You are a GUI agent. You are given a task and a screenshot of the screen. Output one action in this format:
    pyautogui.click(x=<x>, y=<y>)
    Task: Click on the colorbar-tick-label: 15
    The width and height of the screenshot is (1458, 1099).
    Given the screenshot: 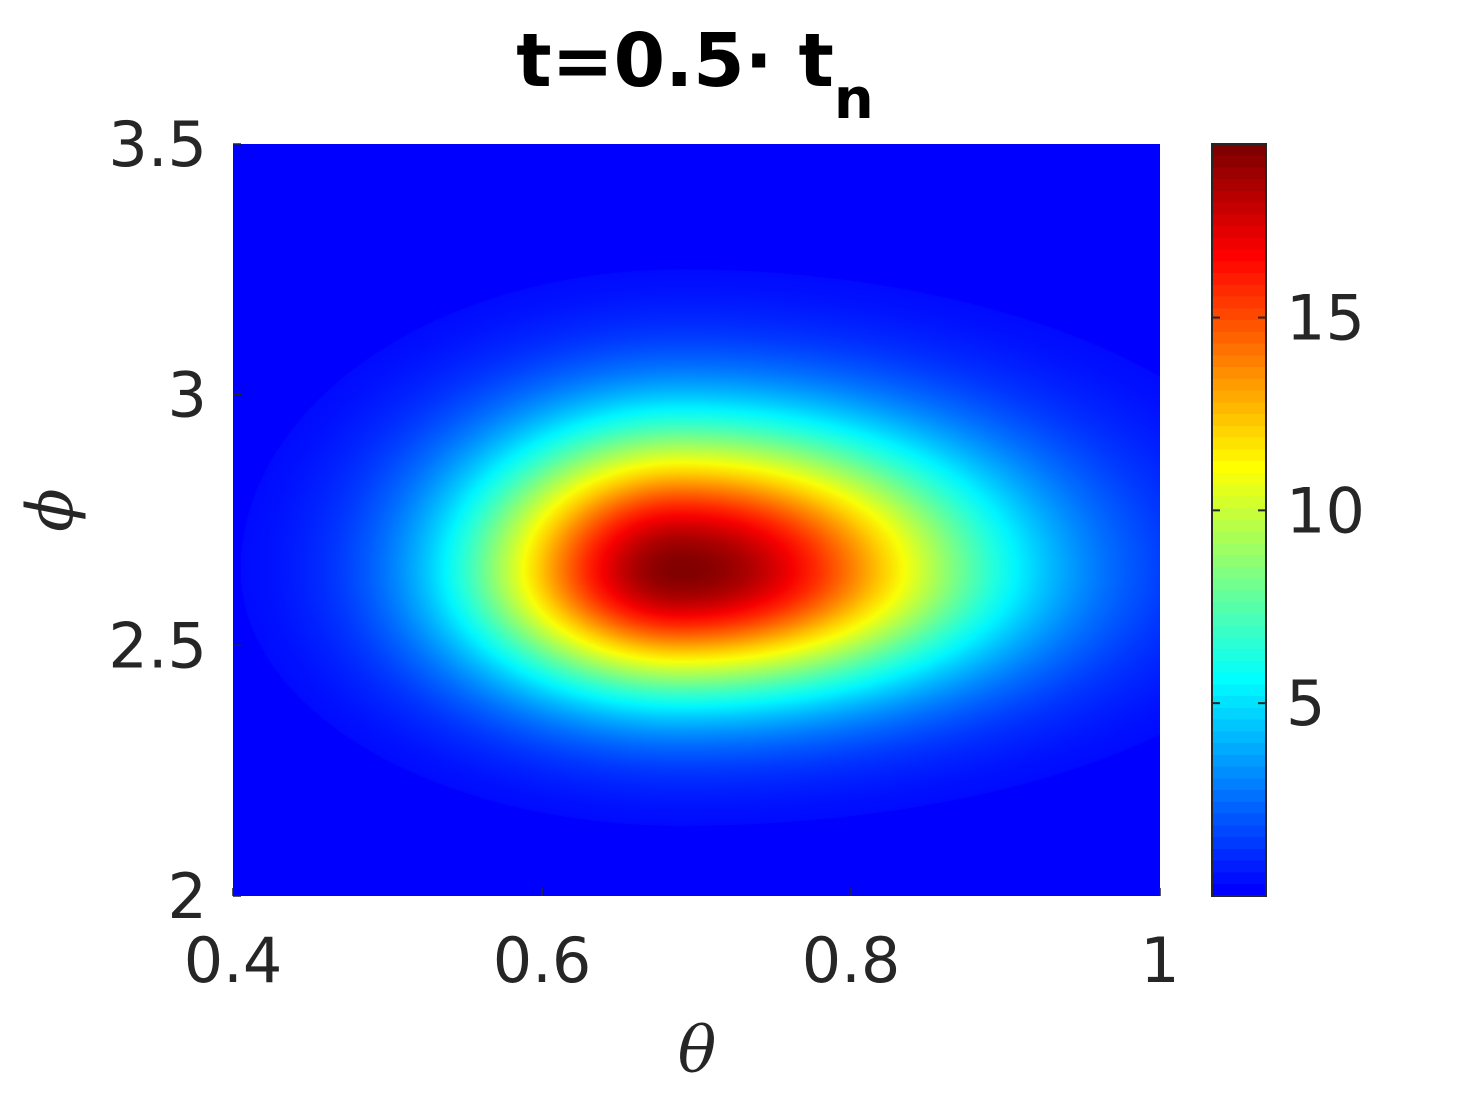 What is the action you would take?
    pyautogui.click(x=1325, y=318)
    